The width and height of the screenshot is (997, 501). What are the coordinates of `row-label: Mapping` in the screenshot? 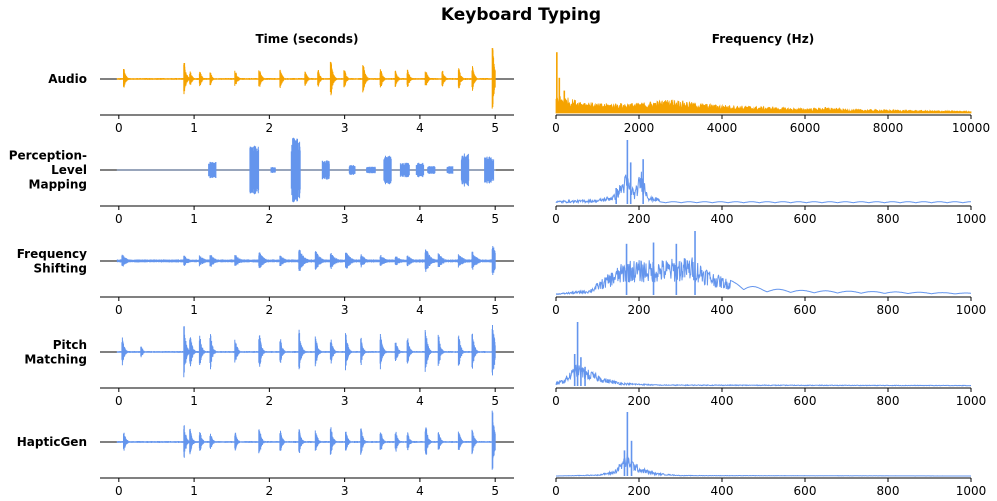 It's located at (58, 185).